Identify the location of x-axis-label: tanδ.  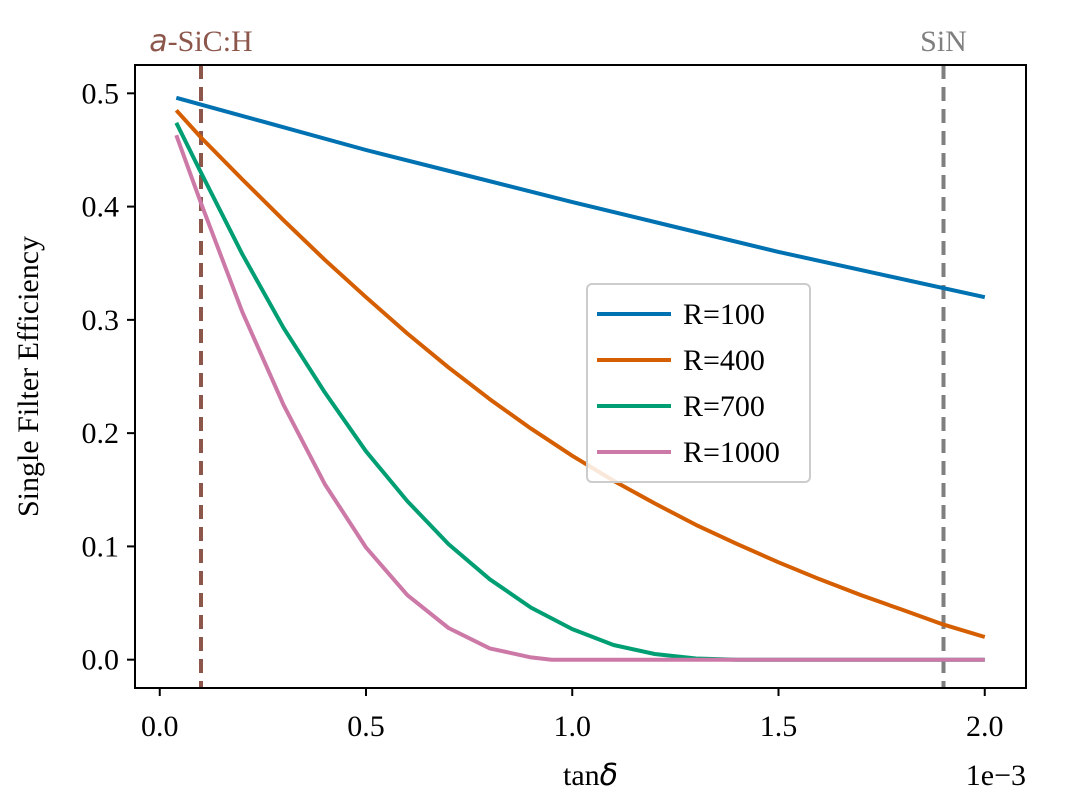
(590, 775).